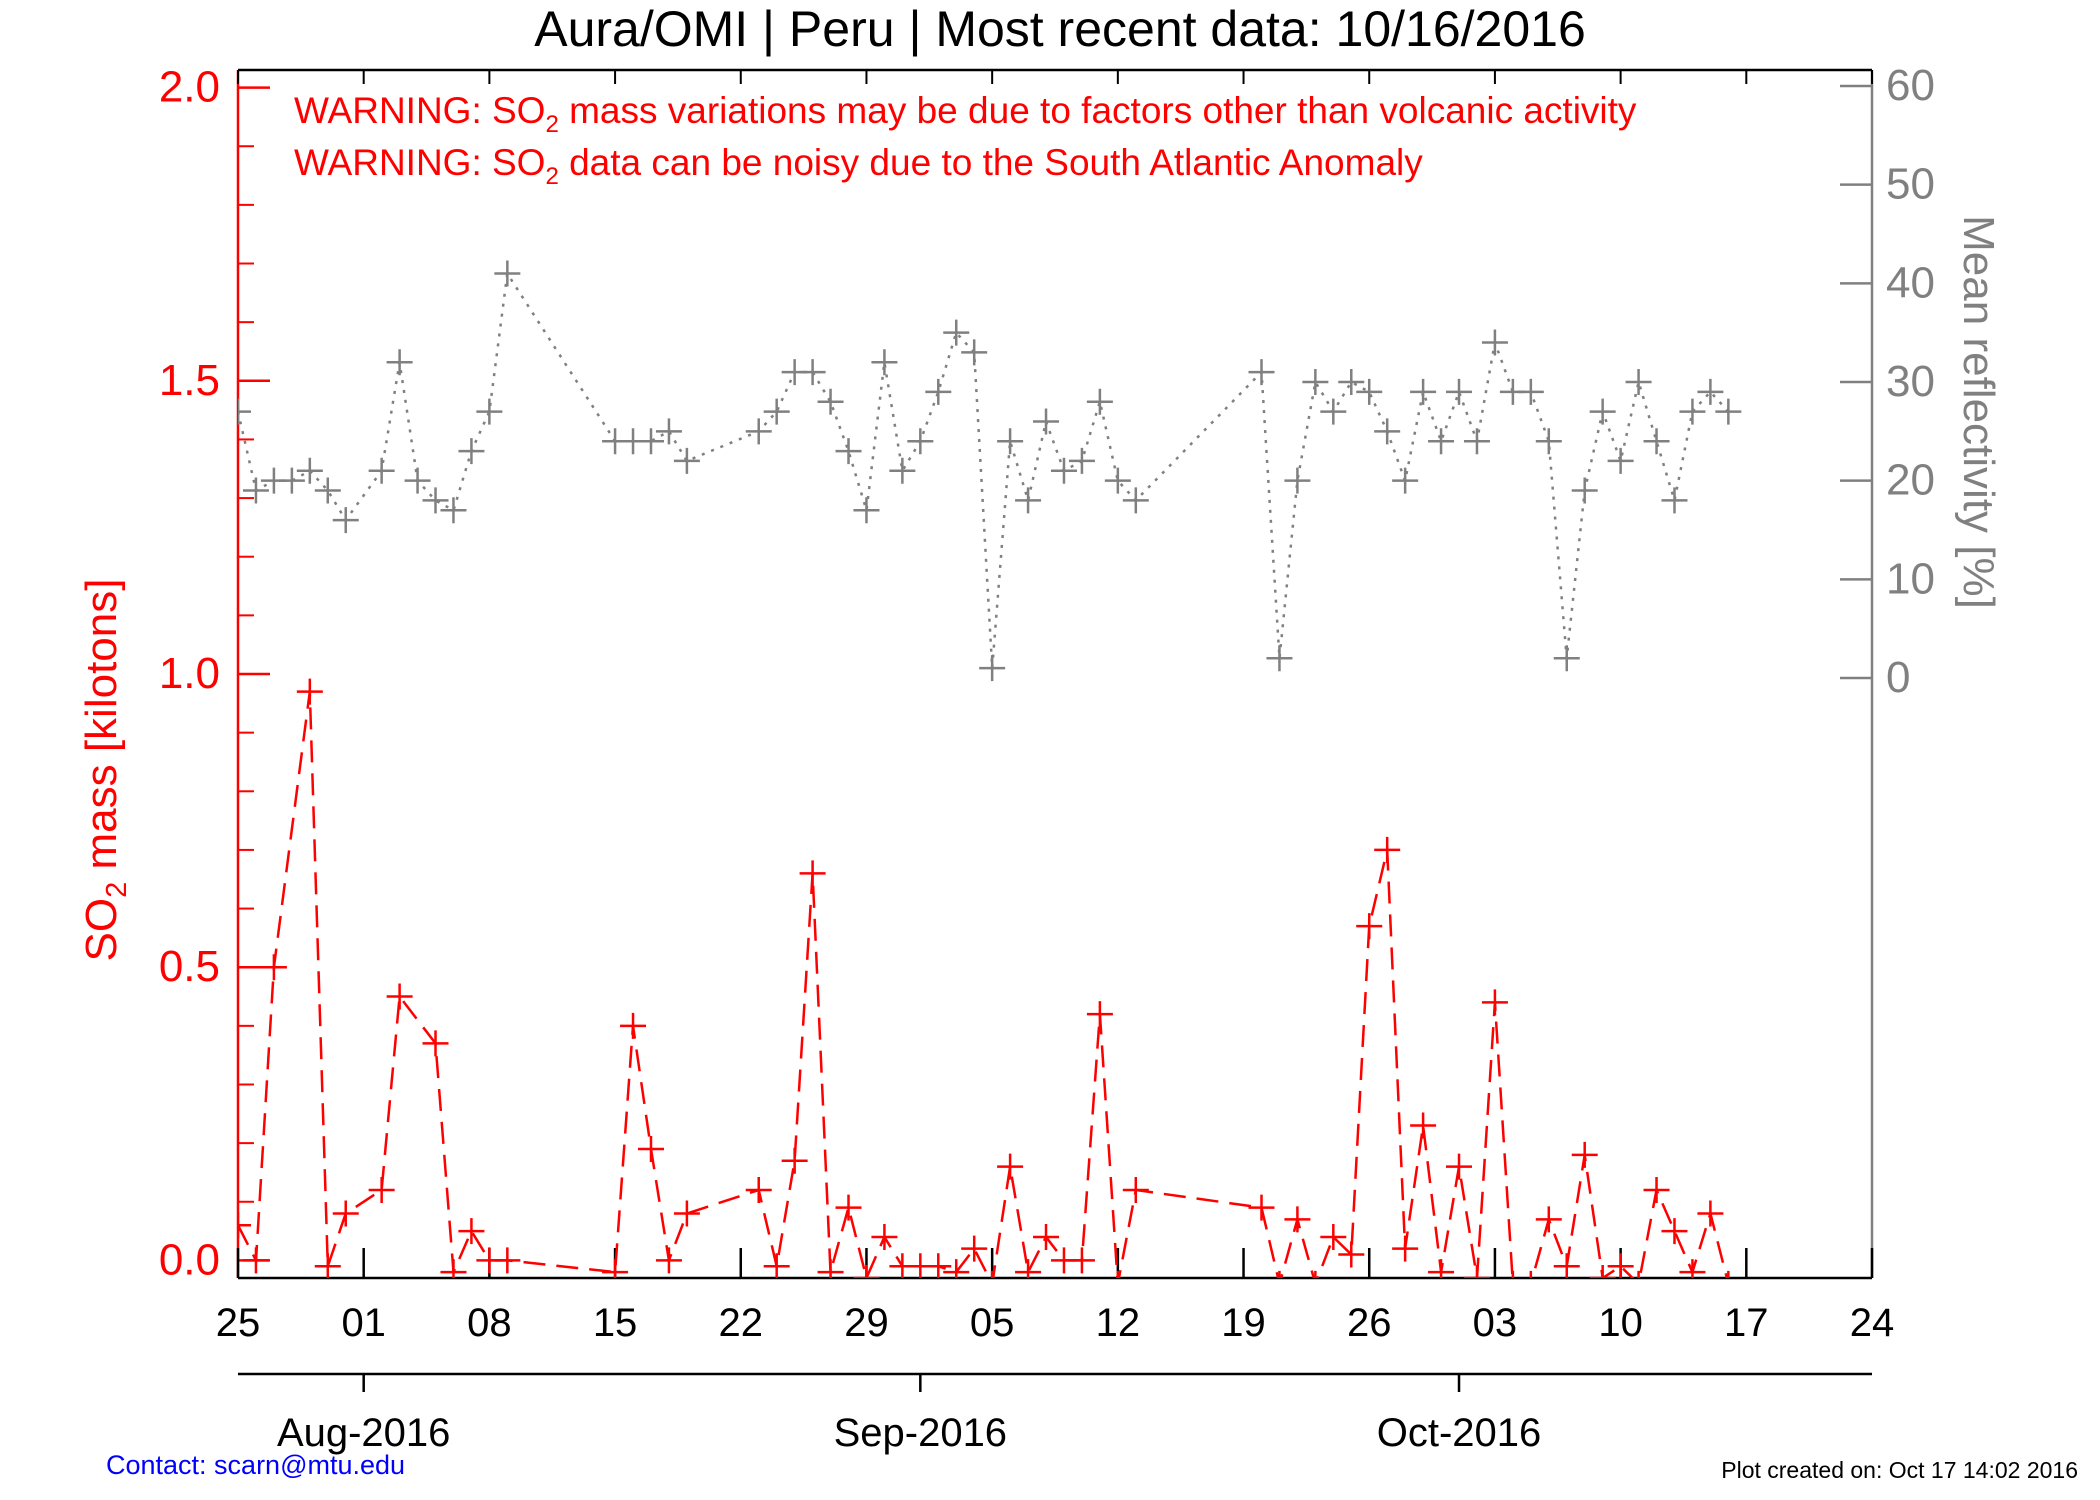 This screenshot has width=2100, height=1500. I want to click on x-tick-label: 12, so click(1118, 1323).